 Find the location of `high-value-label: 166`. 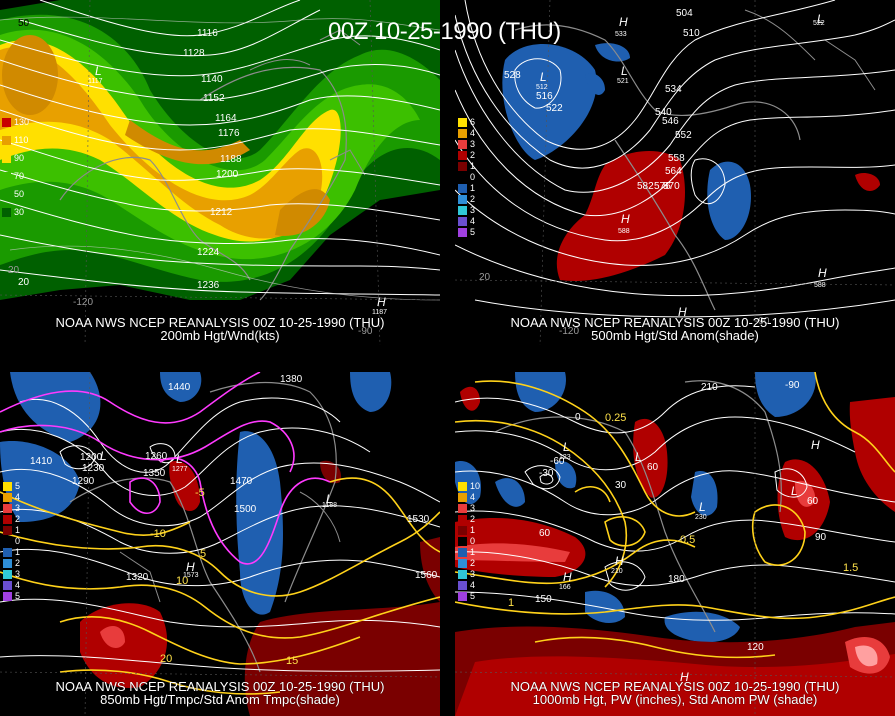

high-value-label: 166 is located at coordinates (565, 587).